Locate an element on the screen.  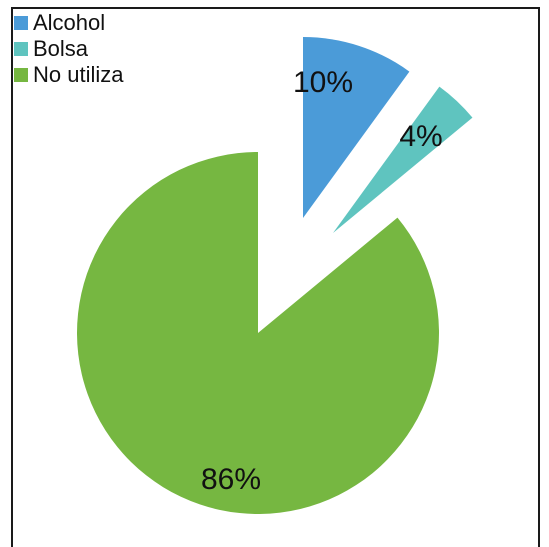
legend-label-alcohol: Alcohol is located at coordinates (69, 22).